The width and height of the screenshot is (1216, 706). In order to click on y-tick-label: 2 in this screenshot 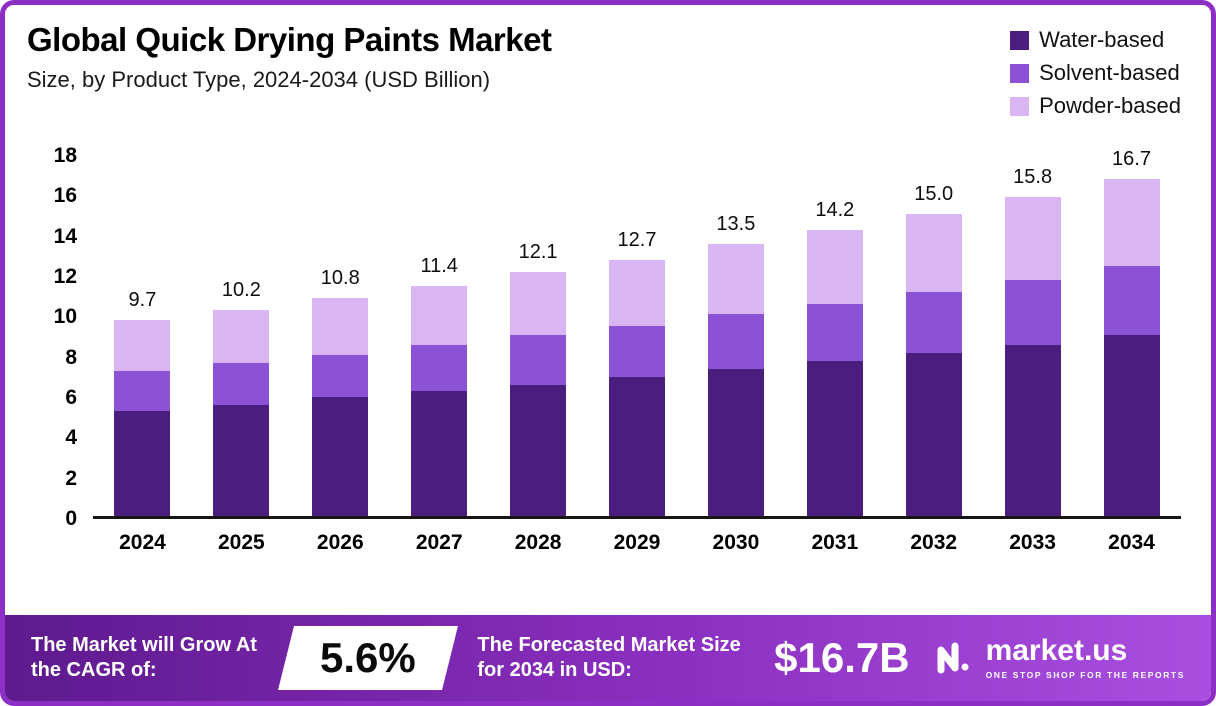, I will do `click(71, 478)`.